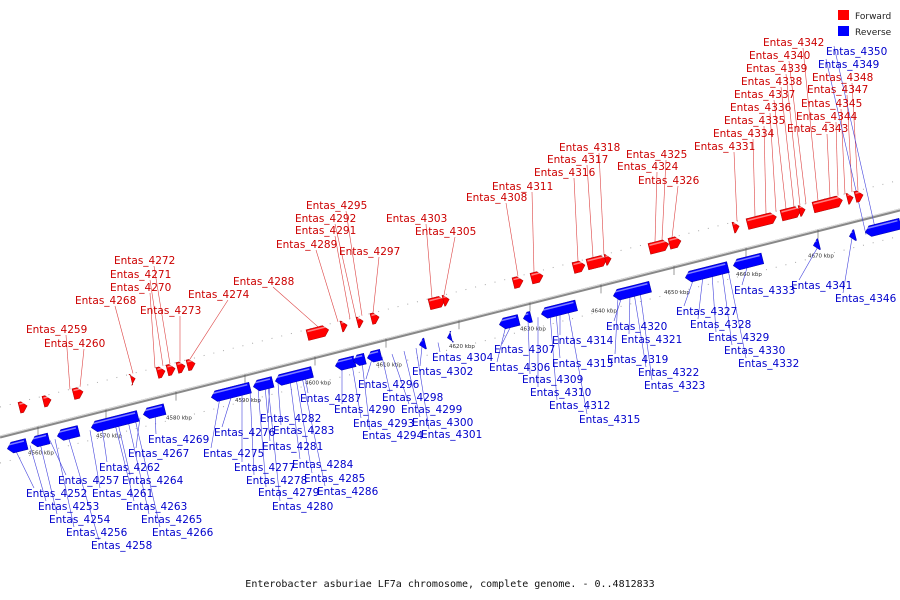 Image resolution: width=900 pixels, height=600 pixels. I want to click on reverse-gene-label: Entas_4350, so click(856, 52).